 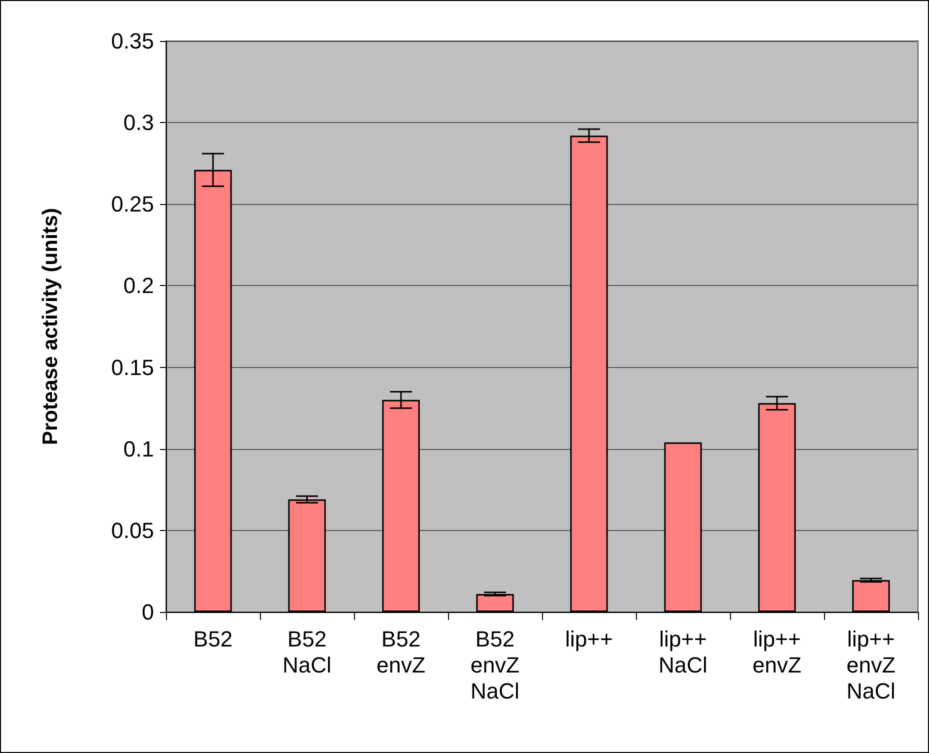 What do you see at coordinates (132, 367) in the screenshot?
I see `y-tick-label: 0.15` at bounding box center [132, 367].